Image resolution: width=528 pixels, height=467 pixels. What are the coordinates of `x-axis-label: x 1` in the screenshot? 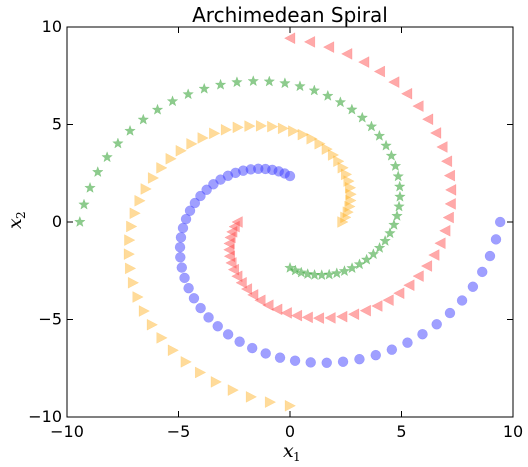 It's located at (292, 452).